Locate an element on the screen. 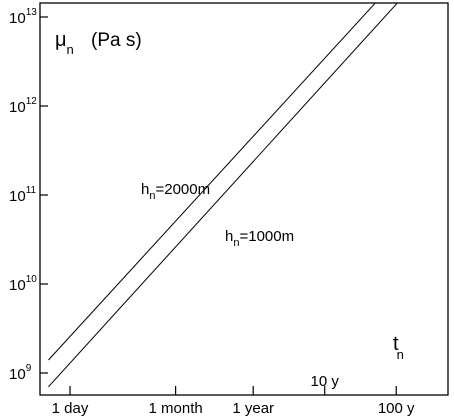  y-axis-ticks: 10910101011101210131014 is located at coordinates (28, 195).